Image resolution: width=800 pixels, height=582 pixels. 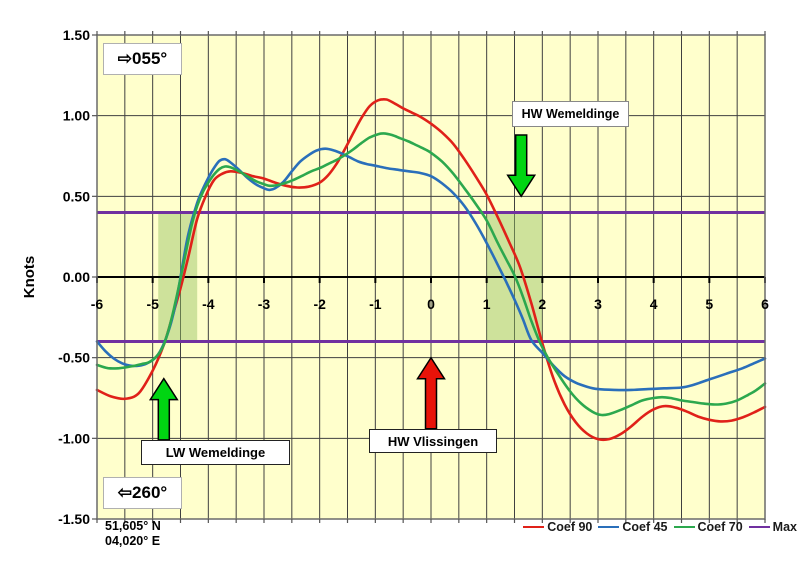 I want to click on legend-label: Coef 90, so click(x=570, y=527).